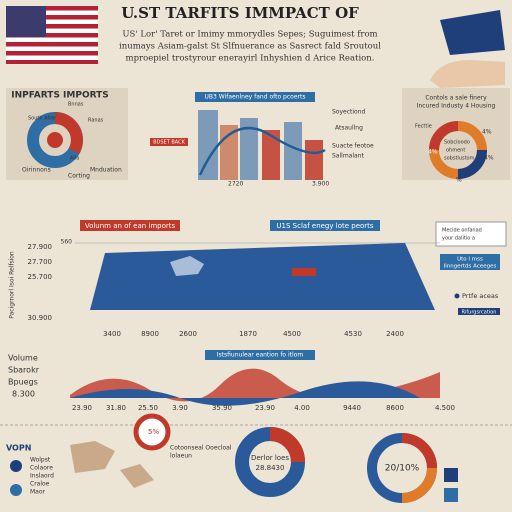 This screenshot has height=512, width=512. I want to click on x-label: 2600, so click(188, 334).